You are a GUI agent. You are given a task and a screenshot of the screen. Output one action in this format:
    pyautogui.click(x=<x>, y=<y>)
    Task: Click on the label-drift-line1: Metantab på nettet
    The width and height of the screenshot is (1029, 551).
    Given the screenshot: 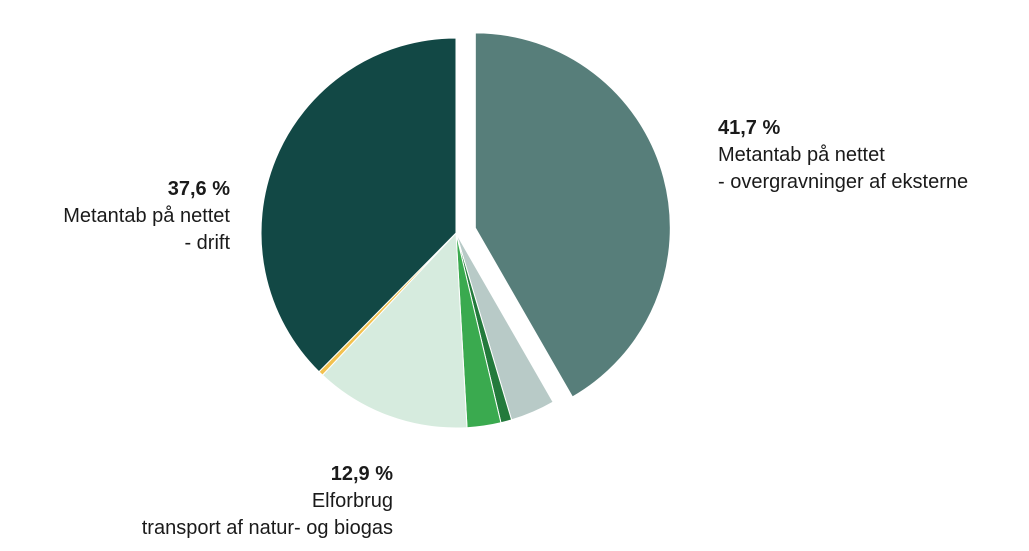 What is the action you would take?
    pyautogui.click(x=146, y=216)
    